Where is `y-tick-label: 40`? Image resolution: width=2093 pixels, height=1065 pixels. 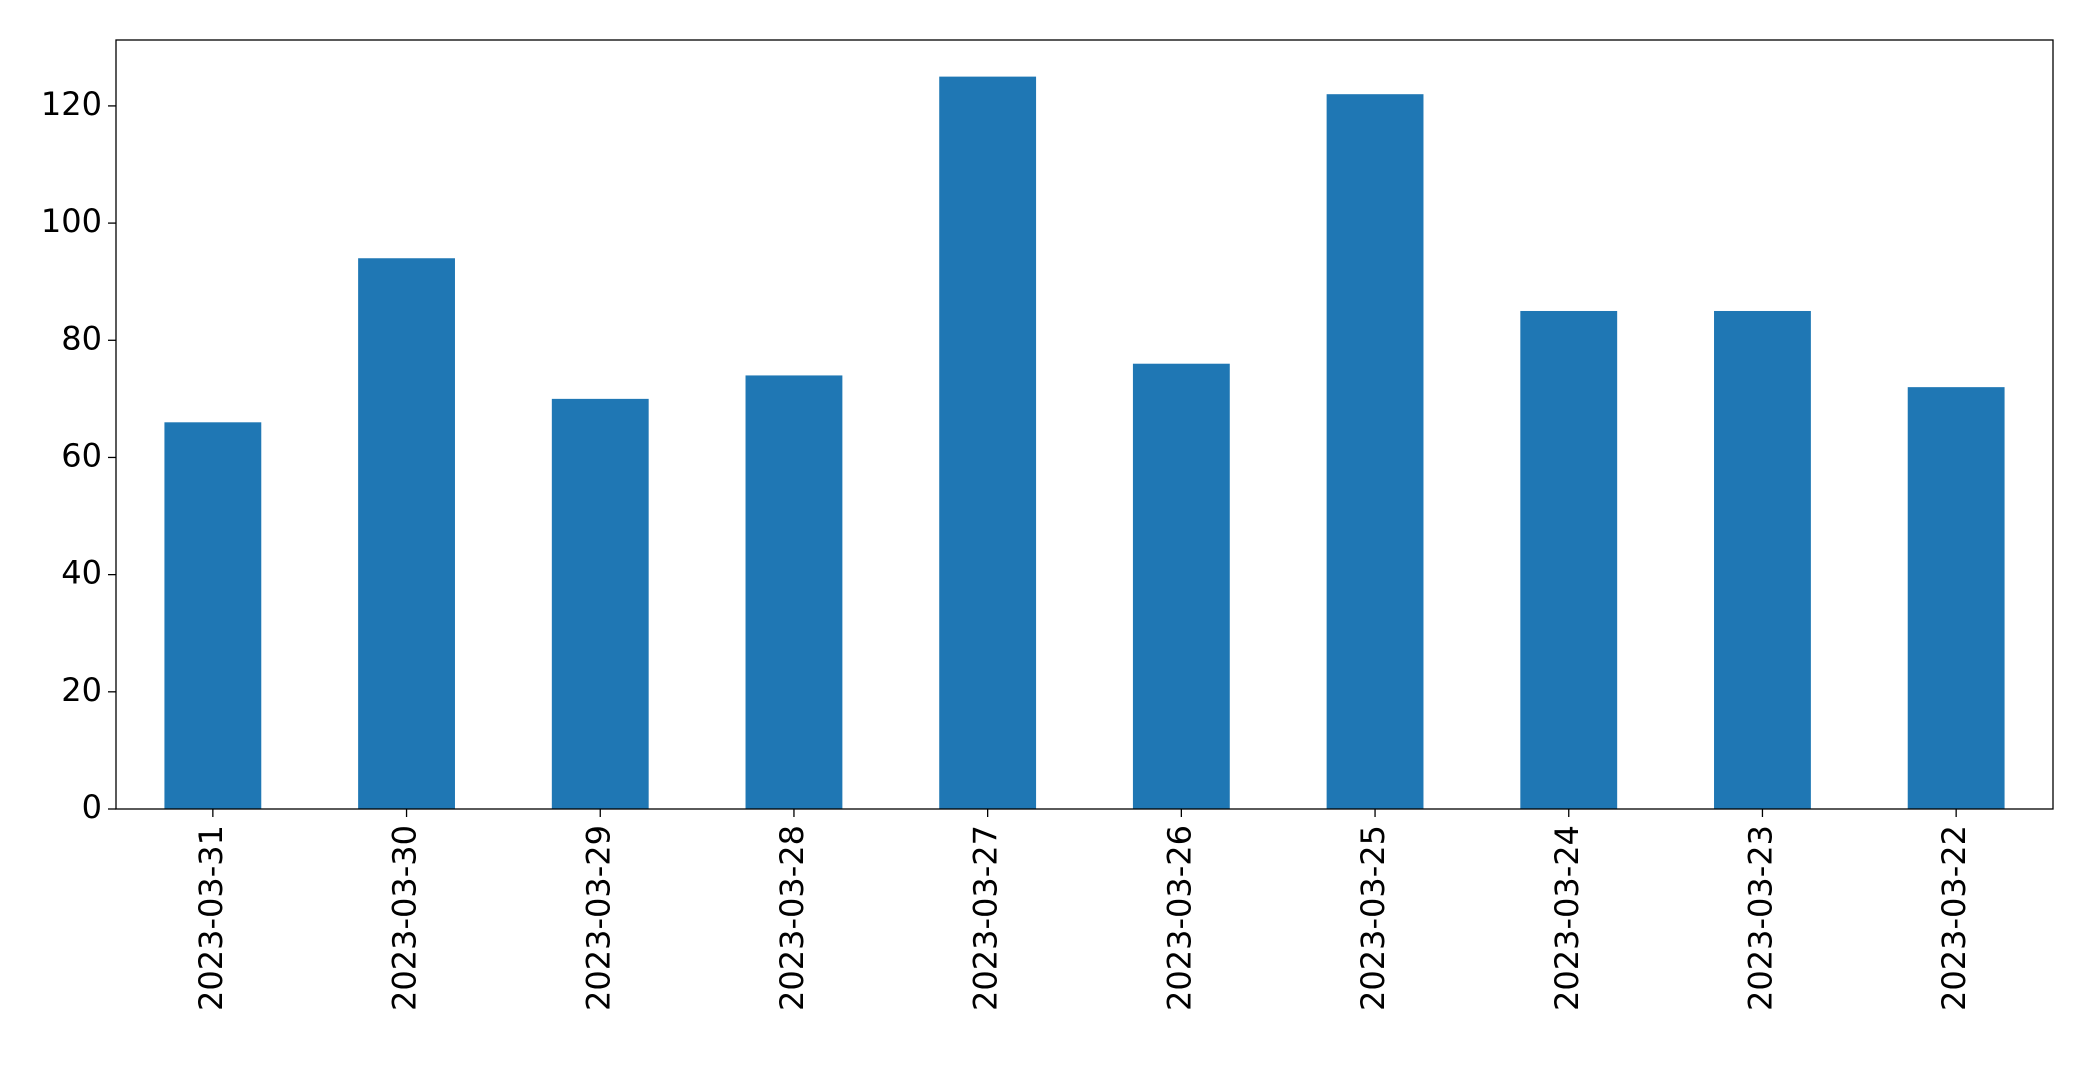 y-tick-label: 40 is located at coordinates (81, 573).